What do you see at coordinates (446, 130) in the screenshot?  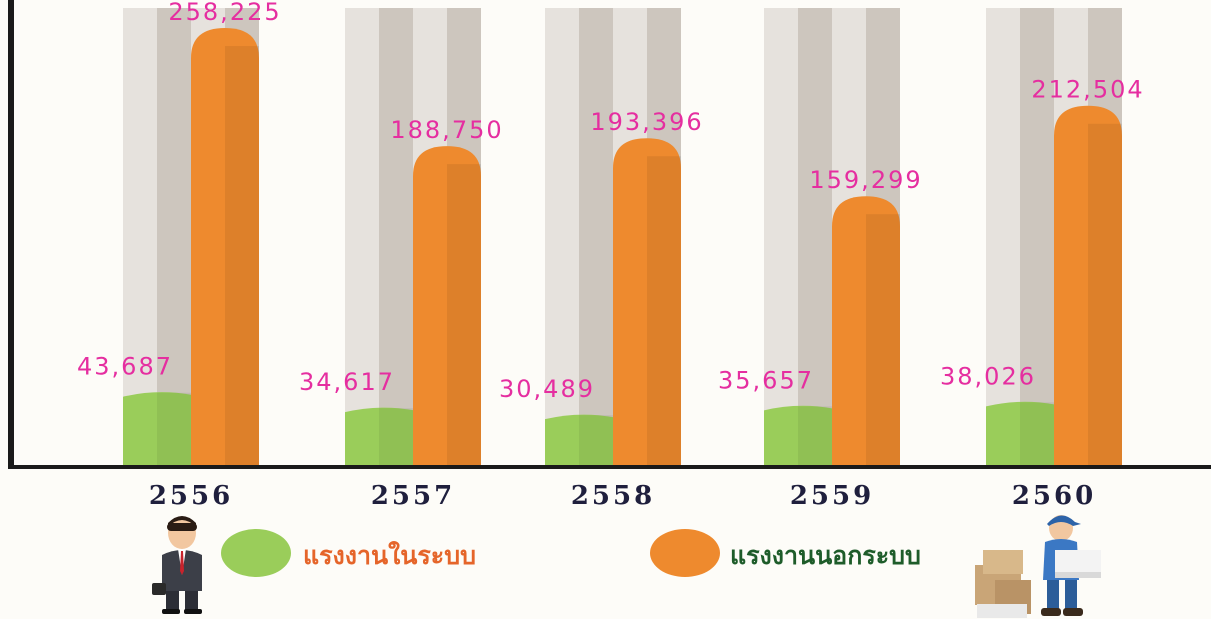 I see `value-label-outer: 188,750` at bounding box center [446, 130].